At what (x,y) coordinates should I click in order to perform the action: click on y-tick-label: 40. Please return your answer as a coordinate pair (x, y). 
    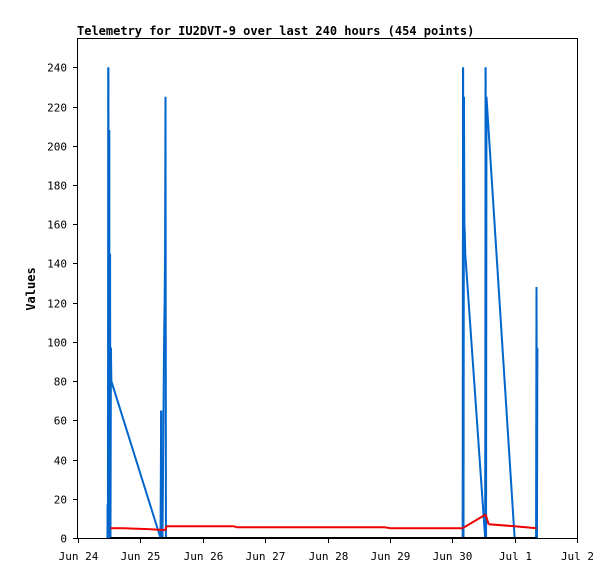
    Looking at the image, I should click on (60, 461).